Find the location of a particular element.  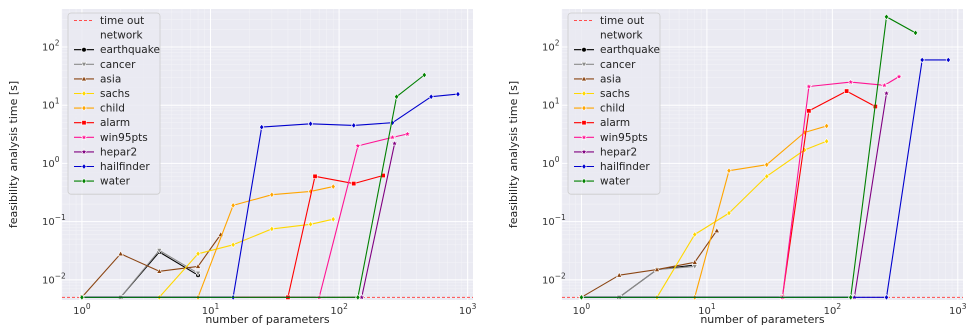

legend-marker-asia is located at coordinates (584, 78).